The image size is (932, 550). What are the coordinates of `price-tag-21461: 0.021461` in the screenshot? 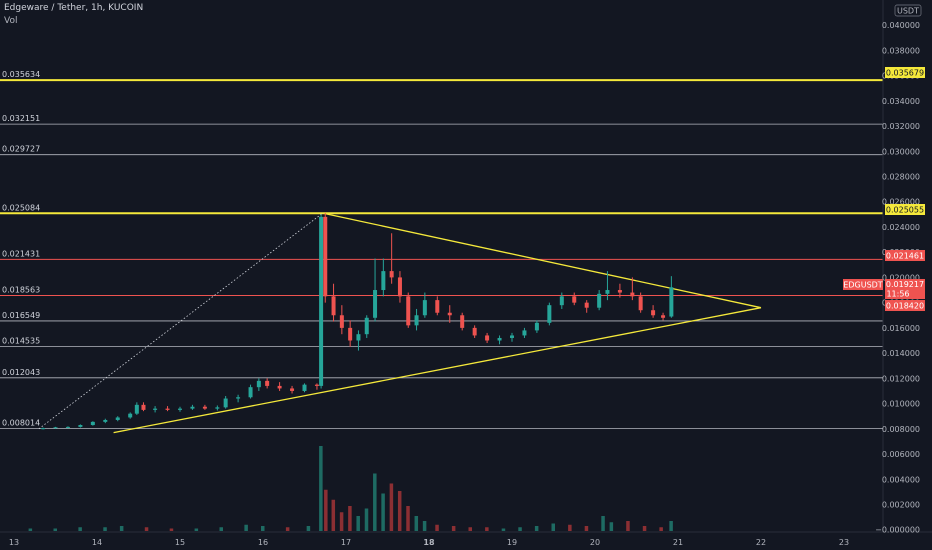 It's located at (905, 255).